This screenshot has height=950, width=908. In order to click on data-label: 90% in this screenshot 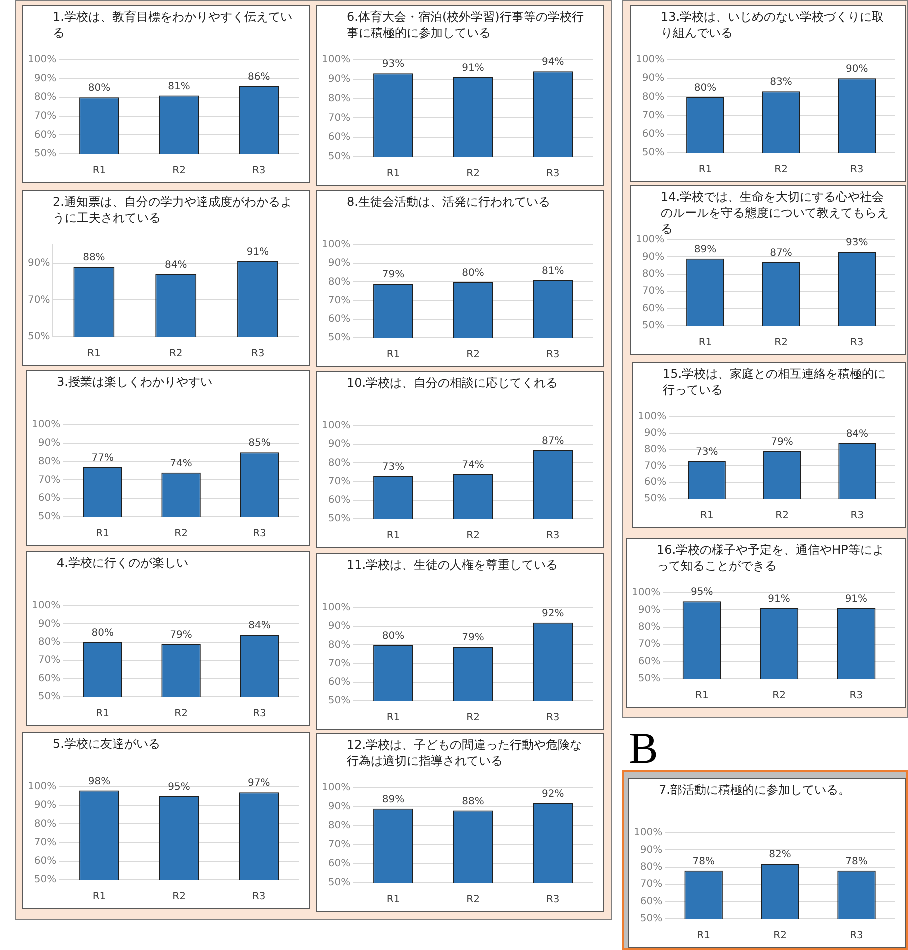, I will do `click(857, 70)`.